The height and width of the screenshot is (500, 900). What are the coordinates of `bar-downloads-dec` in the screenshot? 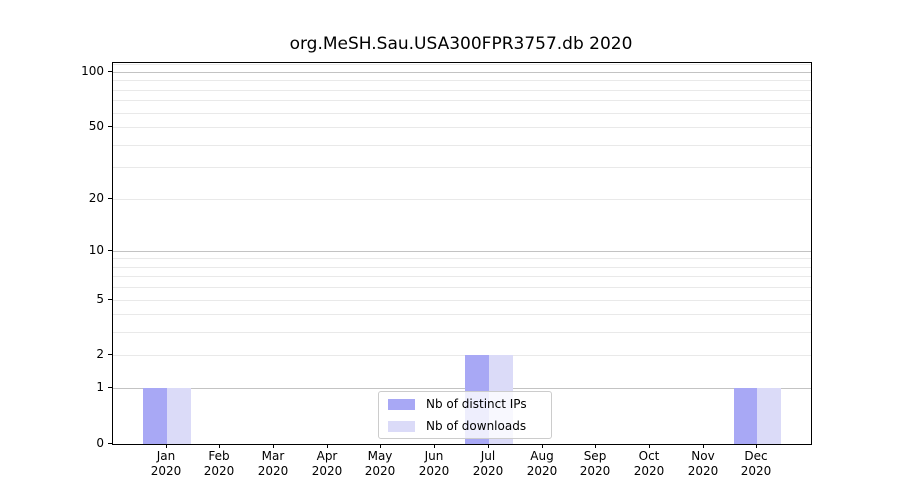 It's located at (769, 416).